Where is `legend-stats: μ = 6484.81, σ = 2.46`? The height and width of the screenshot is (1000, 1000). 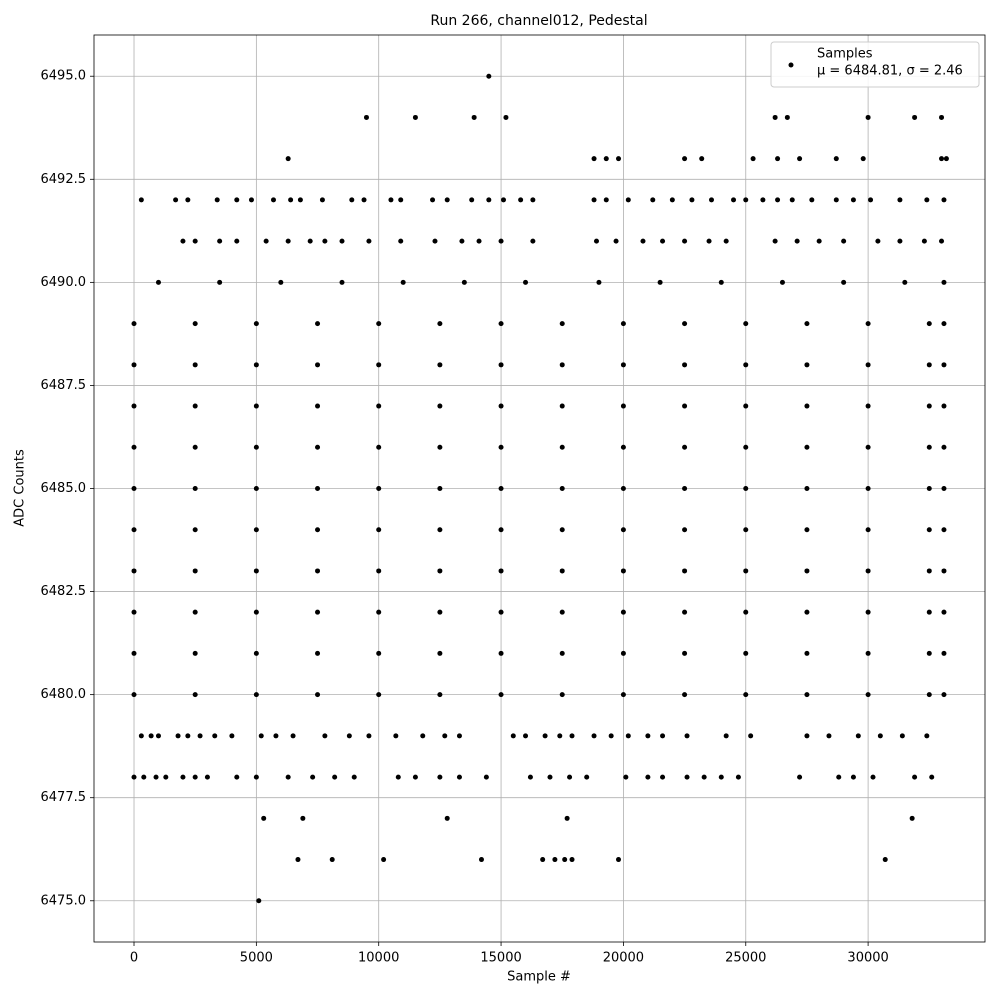
legend-stats: μ = 6484.81, σ = 2.46 is located at coordinates (890, 71).